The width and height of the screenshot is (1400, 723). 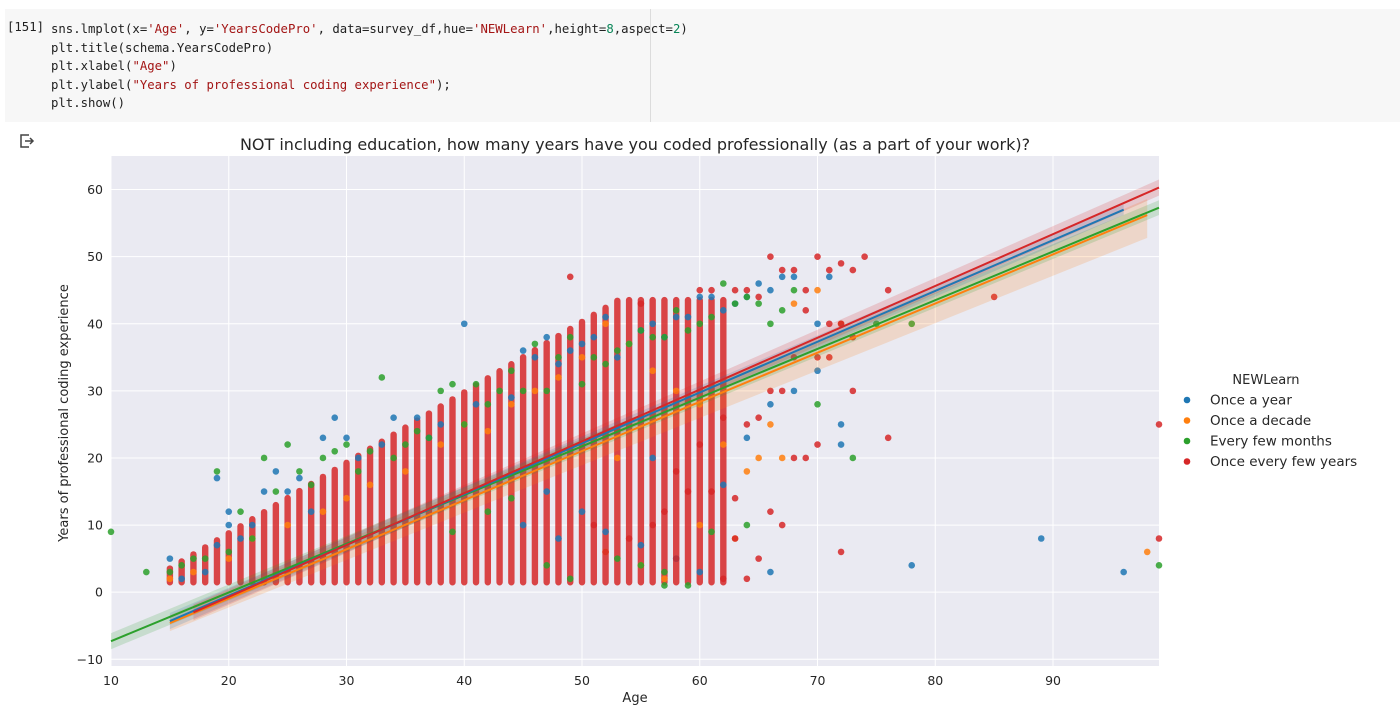 What do you see at coordinates (676, 29) in the screenshot?
I see `code-token: 2` at bounding box center [676, 29].